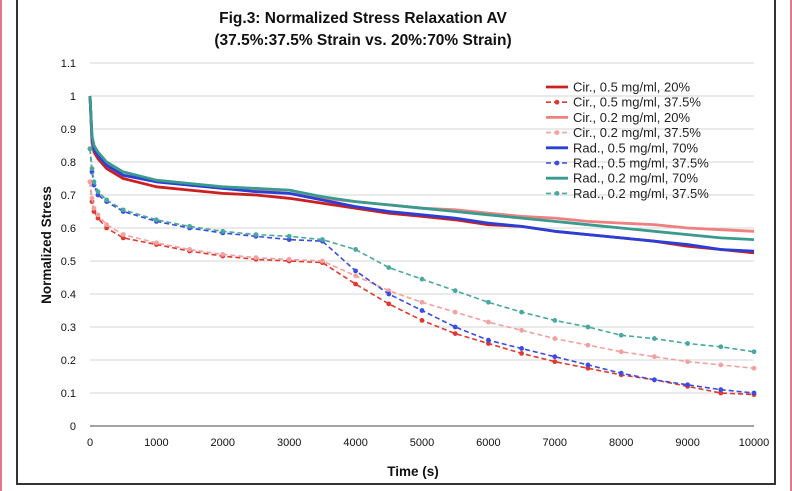 The height and width of the screenshot is (491, 792). What do you see at coordinates (46, 245) in the screenshot?
I see `y-axis-title: Normalized Stress` at bounding box center [46, 245].